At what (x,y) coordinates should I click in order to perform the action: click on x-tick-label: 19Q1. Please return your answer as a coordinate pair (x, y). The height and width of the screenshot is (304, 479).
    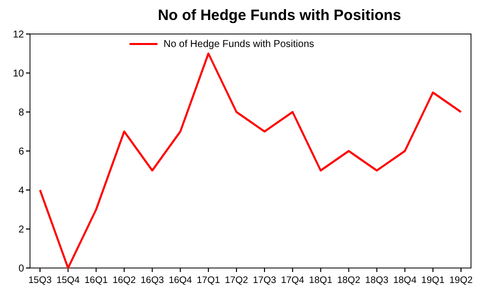
    Looking at the image, I should click on (433, 280).